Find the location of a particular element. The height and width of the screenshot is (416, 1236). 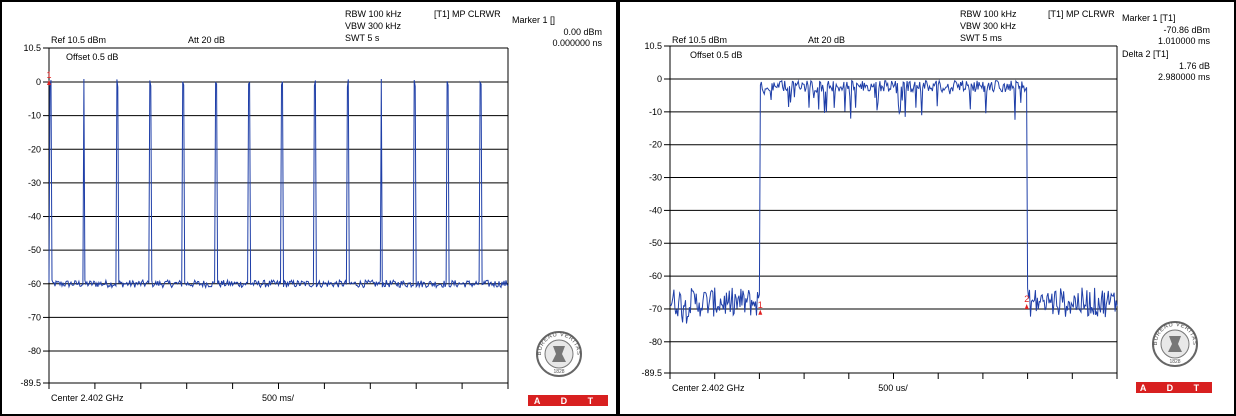

marker-1-label: Marker 1 [] is located at coordinates (533, 20).